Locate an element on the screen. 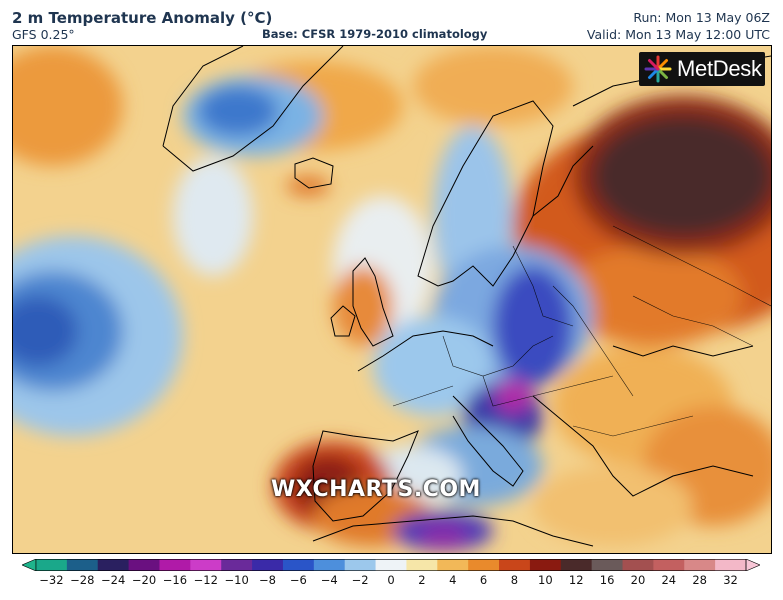 Image resolution: width=783 pixels, height=600 pixels. colorbar-tick-label: −28 is located at coordinates (82, 580).